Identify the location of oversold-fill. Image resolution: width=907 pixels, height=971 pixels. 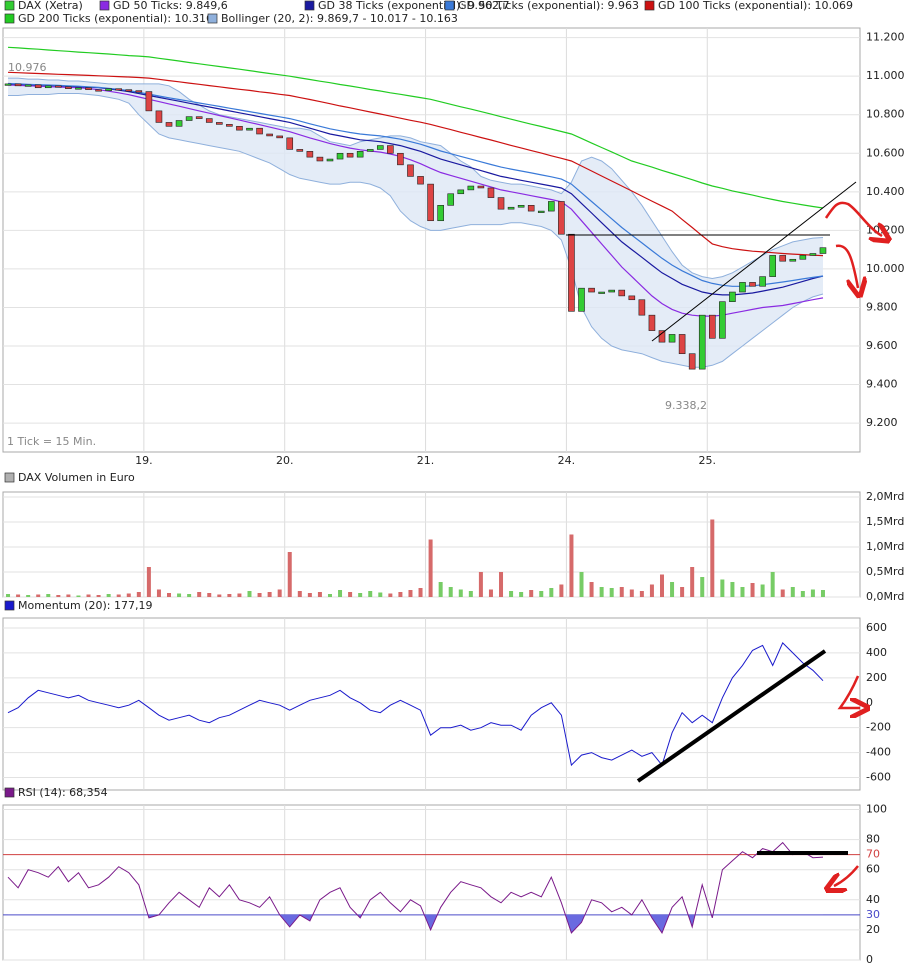
(415, 923).